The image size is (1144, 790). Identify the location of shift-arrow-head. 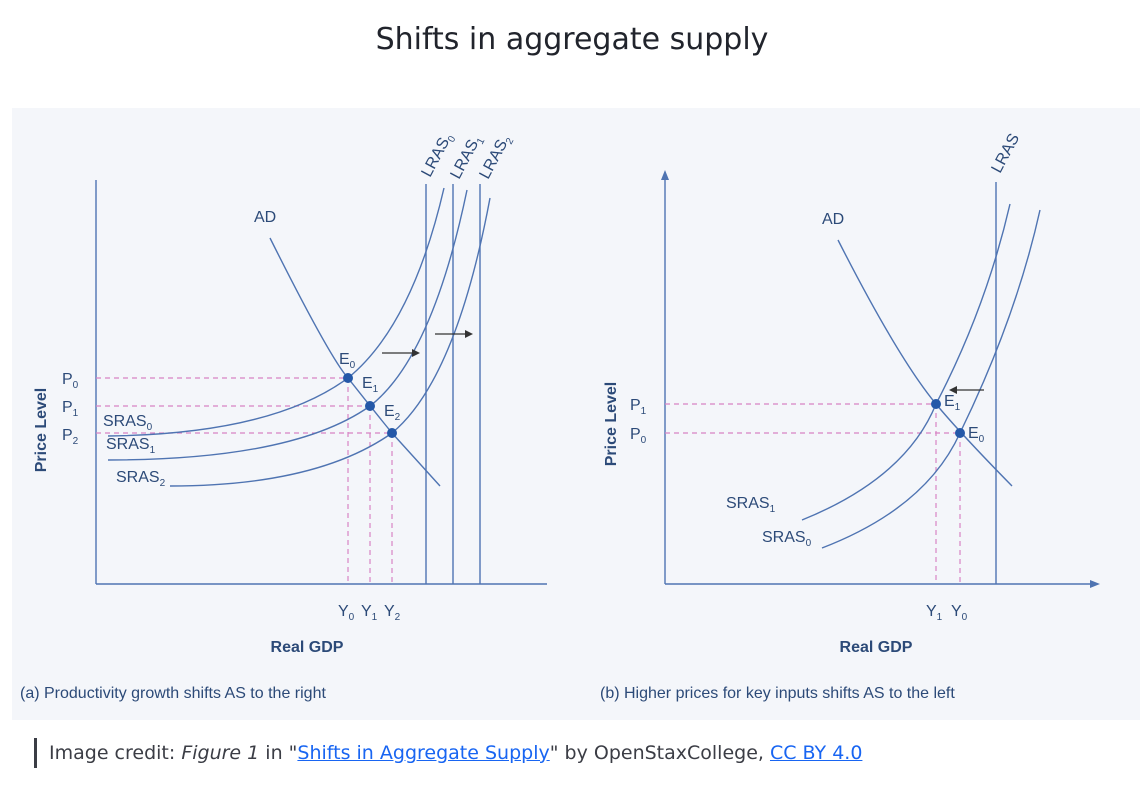
(953, 390).